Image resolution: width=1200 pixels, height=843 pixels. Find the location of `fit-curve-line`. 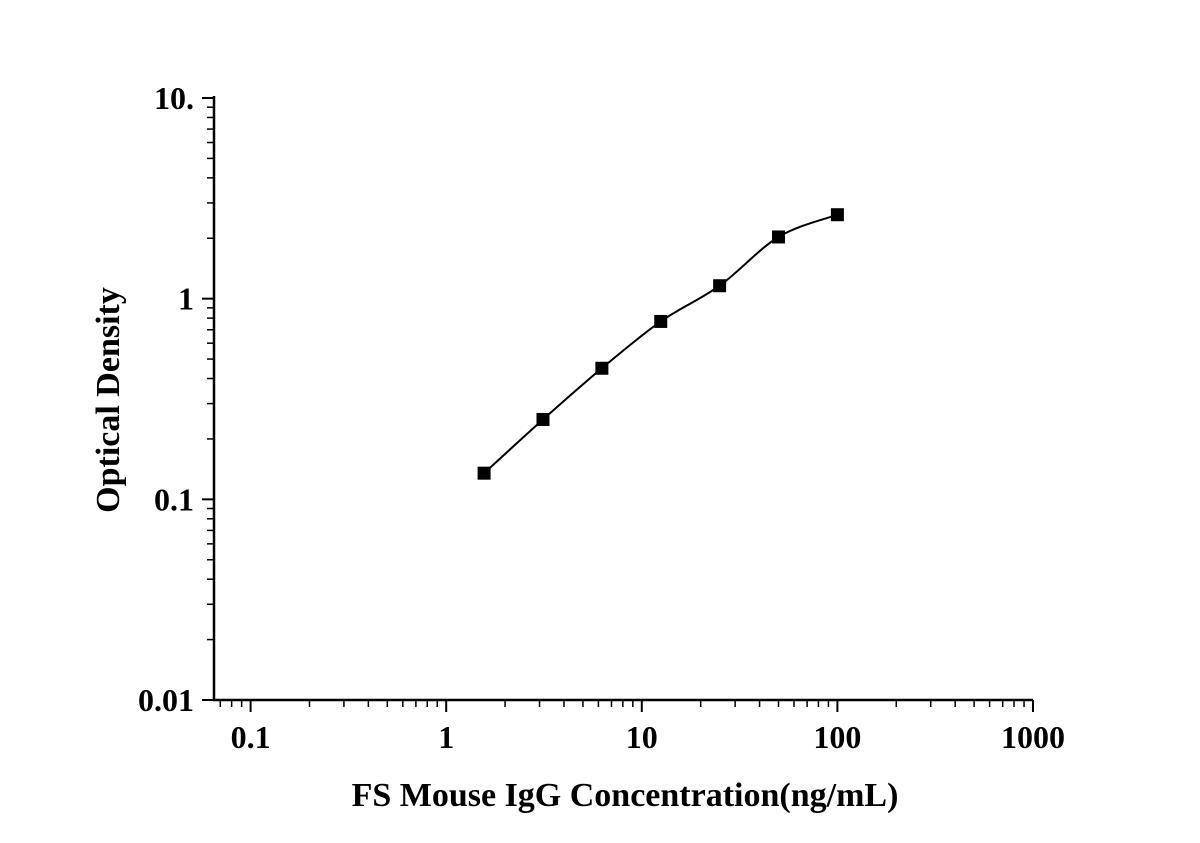

fit-curve-line is located at coordinates (660, 343).